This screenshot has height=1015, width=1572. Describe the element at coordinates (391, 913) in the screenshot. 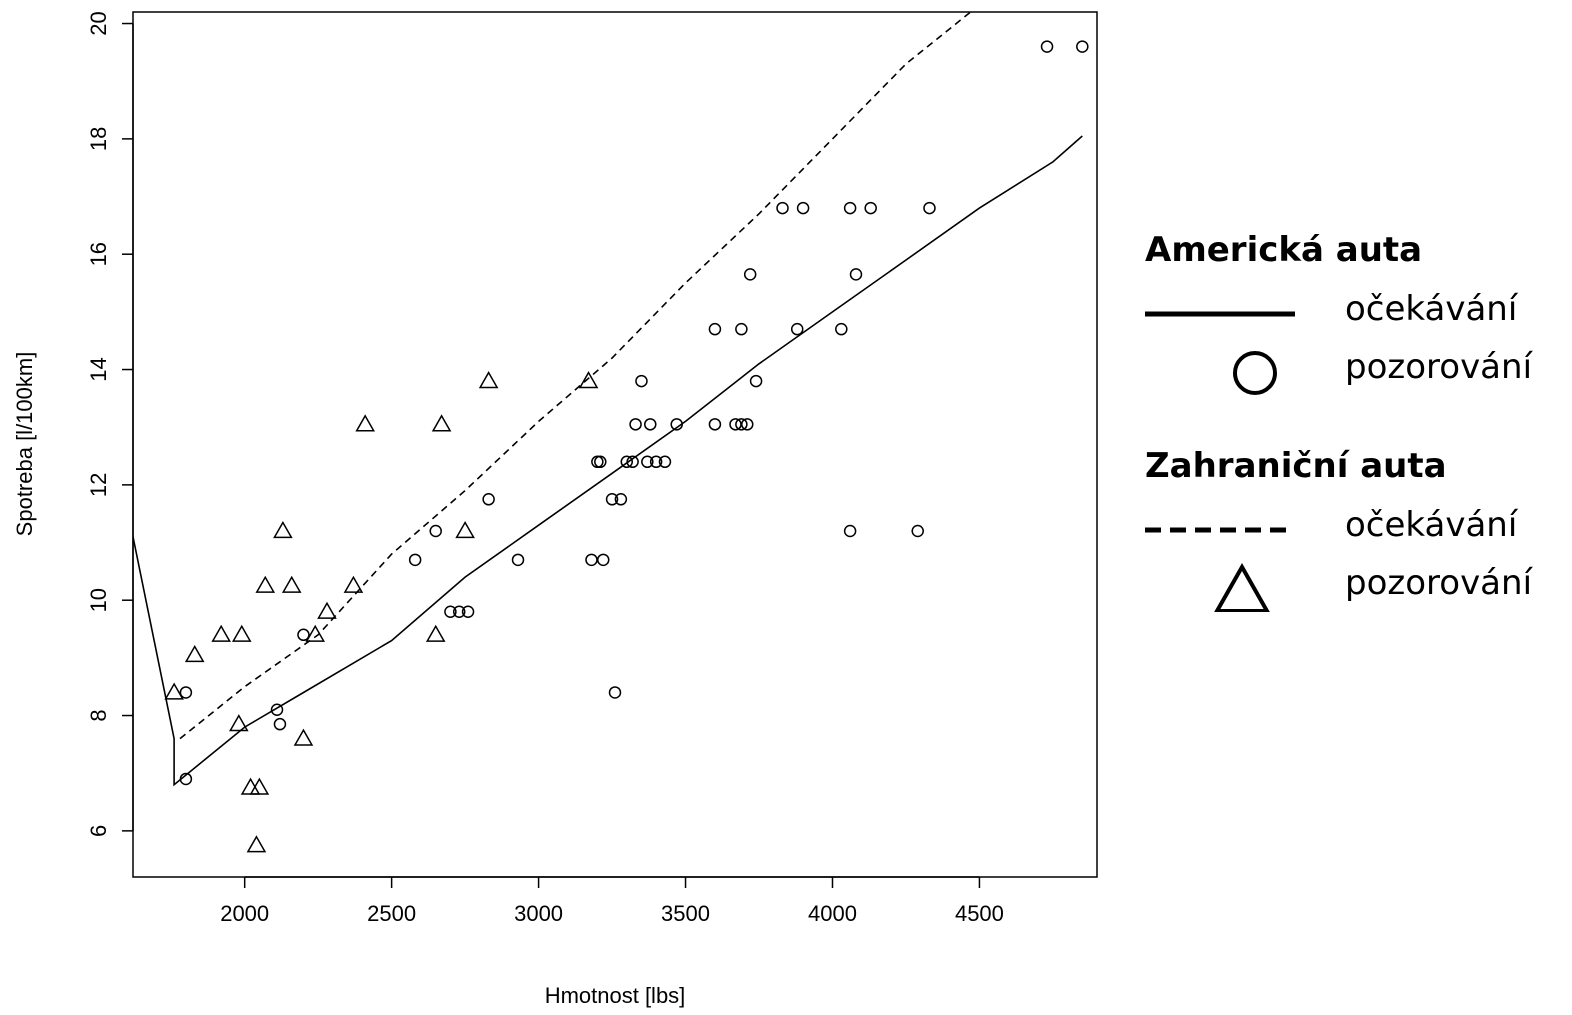

I see `x-tick-label: 2500` at that location.